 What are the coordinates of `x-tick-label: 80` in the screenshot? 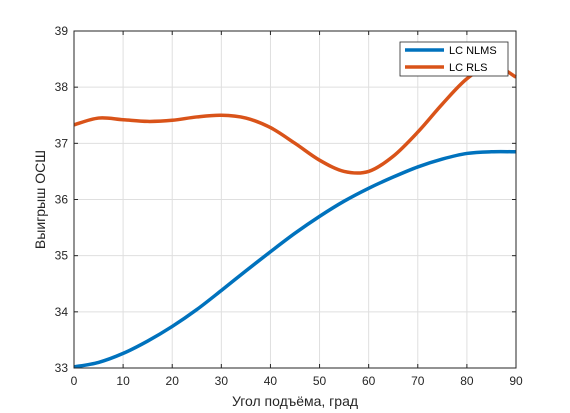 It's located at (467, 381).